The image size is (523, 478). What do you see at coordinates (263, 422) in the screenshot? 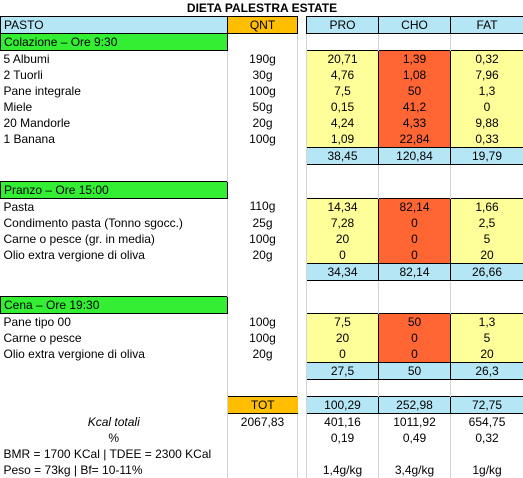
I see `kcal-total: 2067,83` at bounding box center [263, 422].